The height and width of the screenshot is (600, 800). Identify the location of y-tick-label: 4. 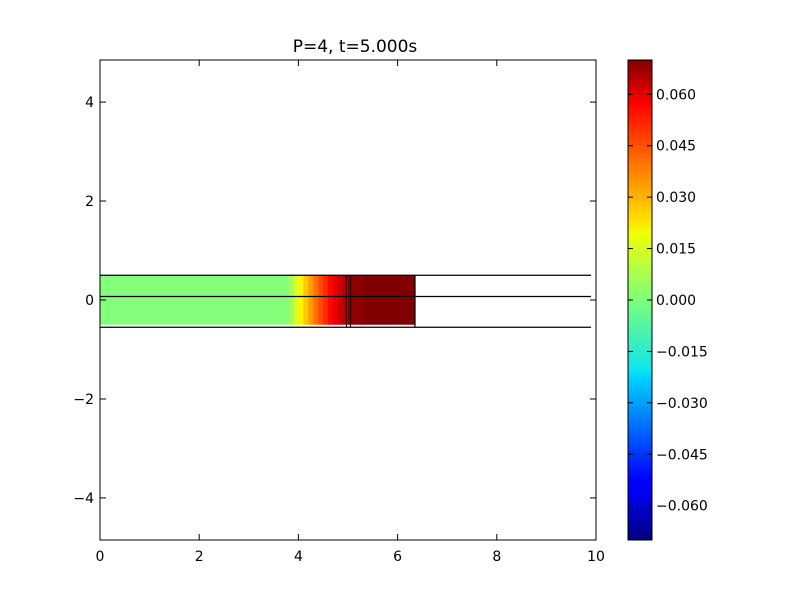
(89, 103).